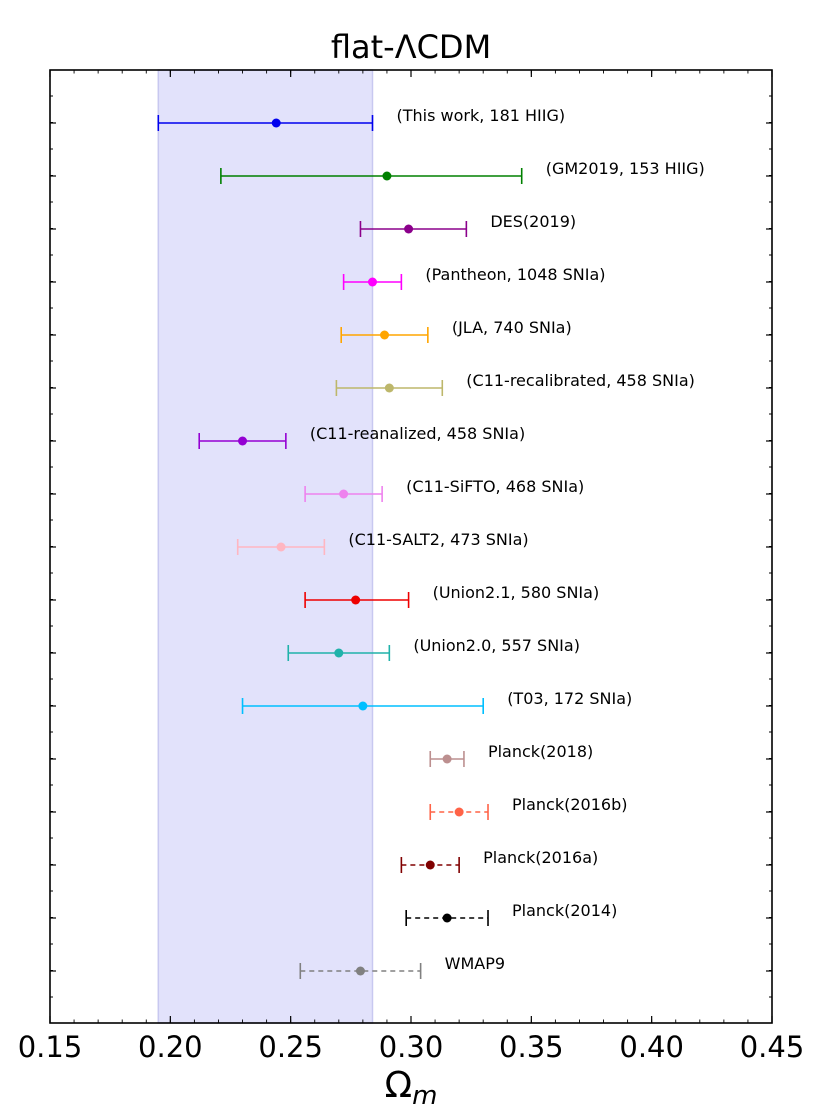 The image size is (830, 1115). I want to click on x-tick-label: 0.25, so click(290, 1047).